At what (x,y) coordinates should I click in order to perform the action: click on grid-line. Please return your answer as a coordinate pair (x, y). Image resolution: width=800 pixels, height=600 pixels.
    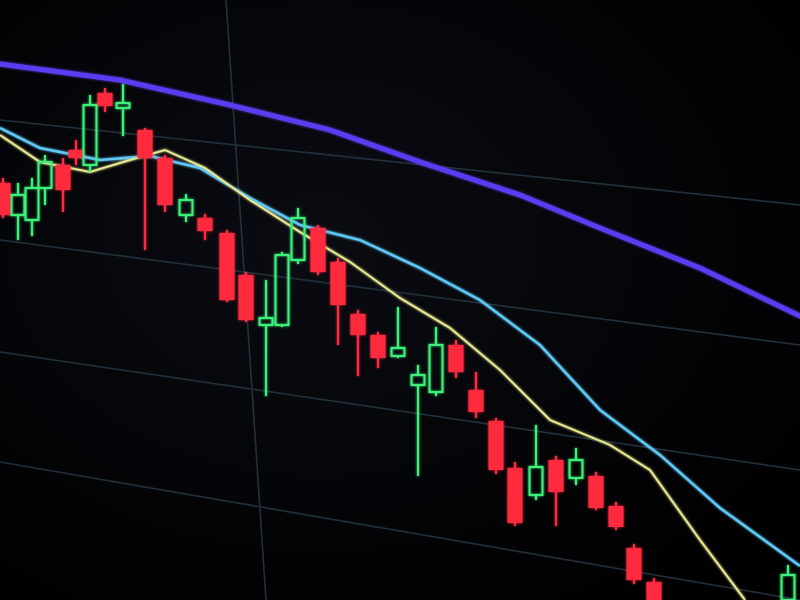
    Looking at the image, I should click on (400, 162).